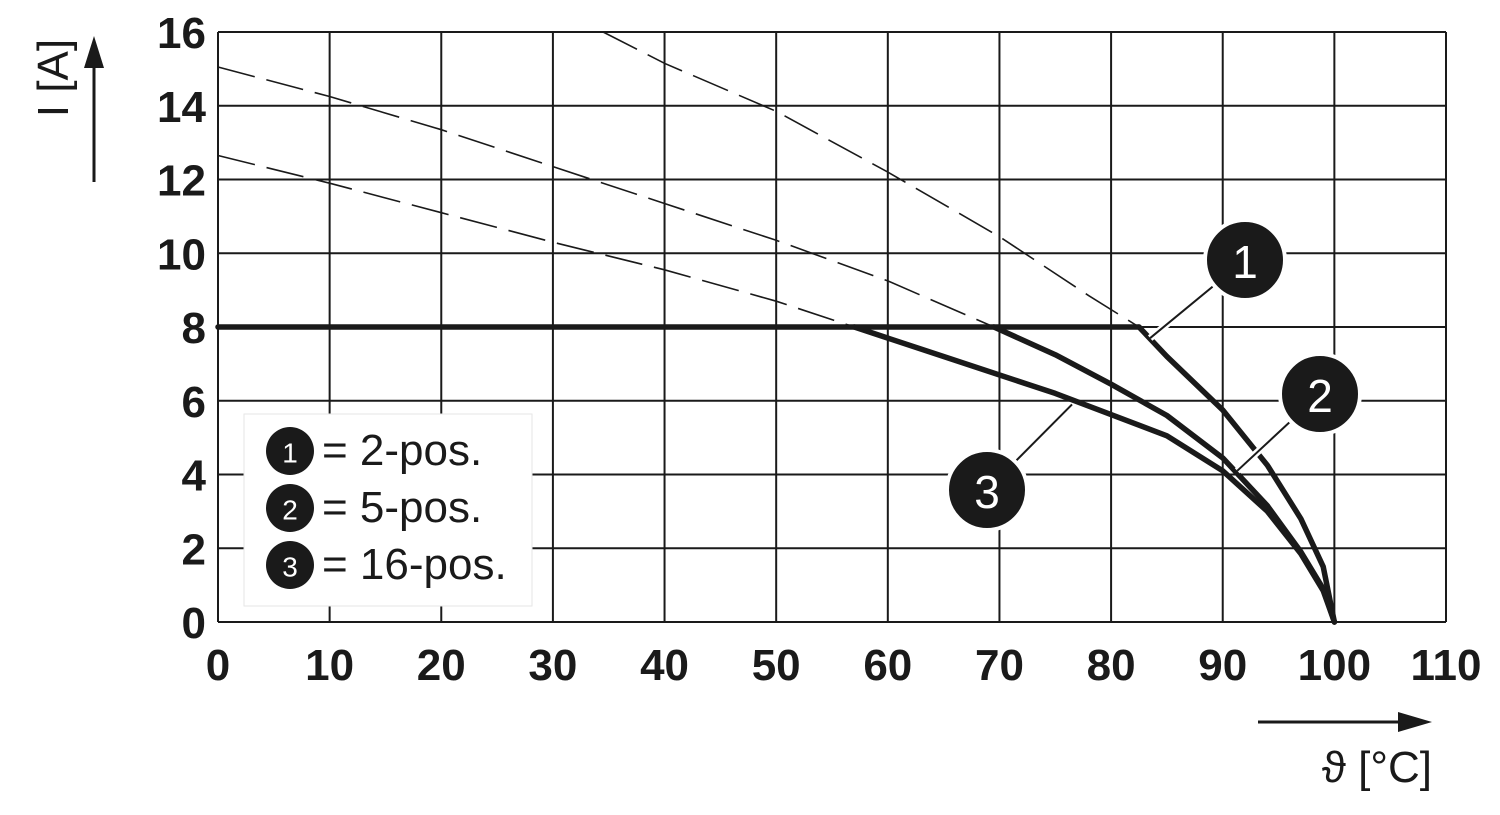 Image resolution: width=1500 pixels, height=815 pixels. Describe the element at coordinates (329, 665) in the screenshot. I see `x-tick-label: 10` at that location.